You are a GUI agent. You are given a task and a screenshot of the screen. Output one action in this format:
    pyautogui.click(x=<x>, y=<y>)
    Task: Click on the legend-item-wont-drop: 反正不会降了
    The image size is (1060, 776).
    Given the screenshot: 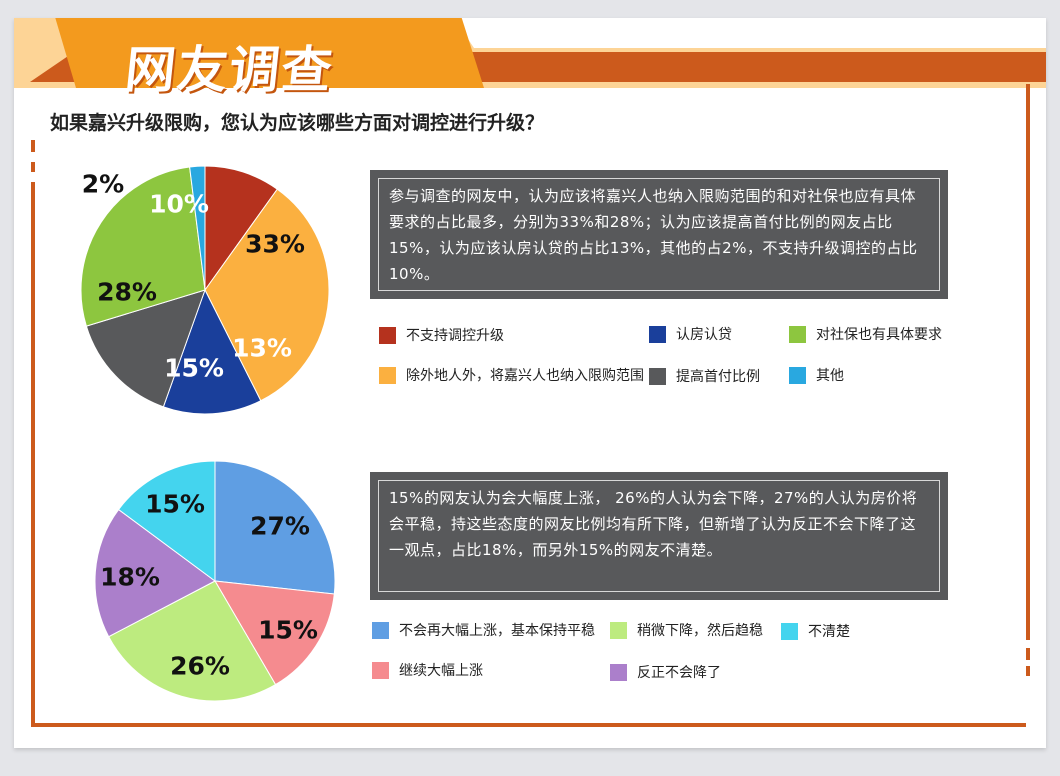 What is the action you would take?
    pyautogui.click(x=665, y=672)
    